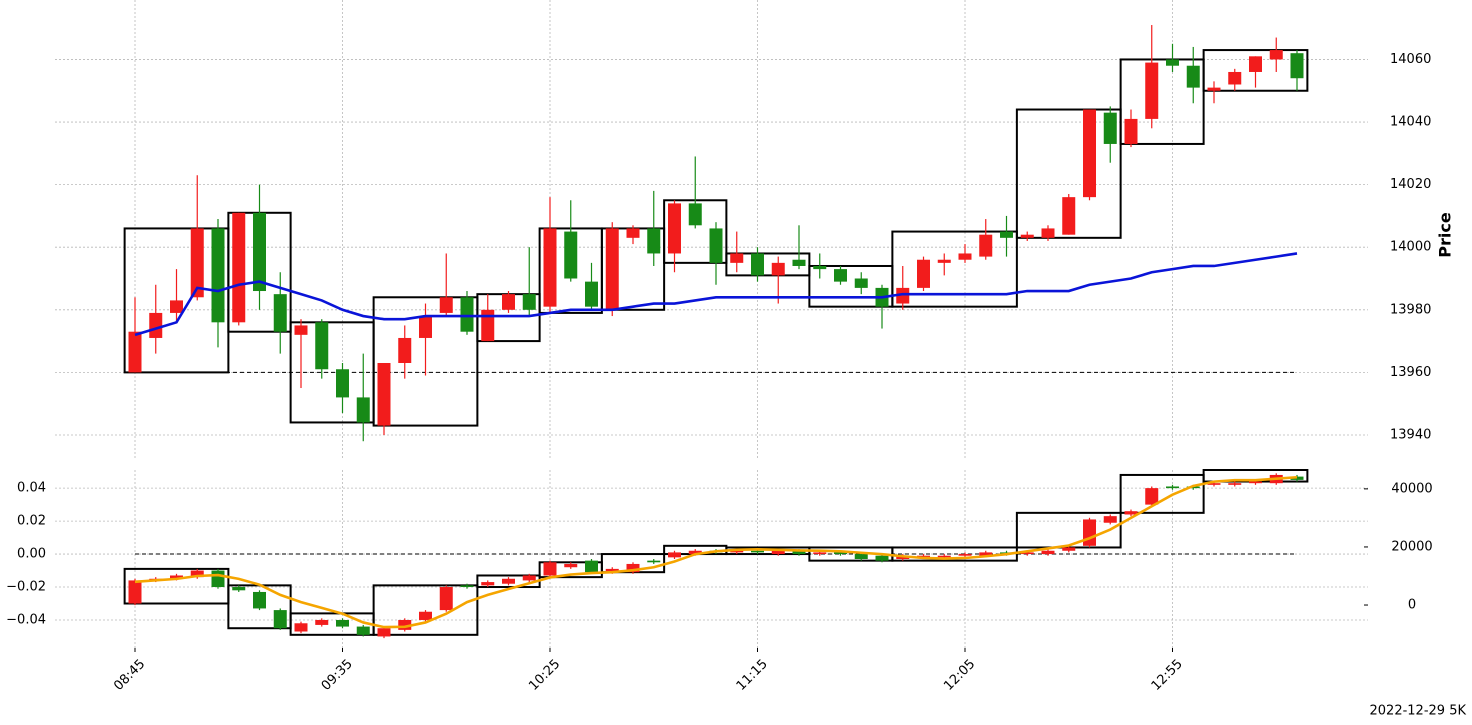 The image size is (1472, 725). Describe the element at coordinates (26, 587) in the screenshot. I see `y-tick-label: −0.02` at that location.